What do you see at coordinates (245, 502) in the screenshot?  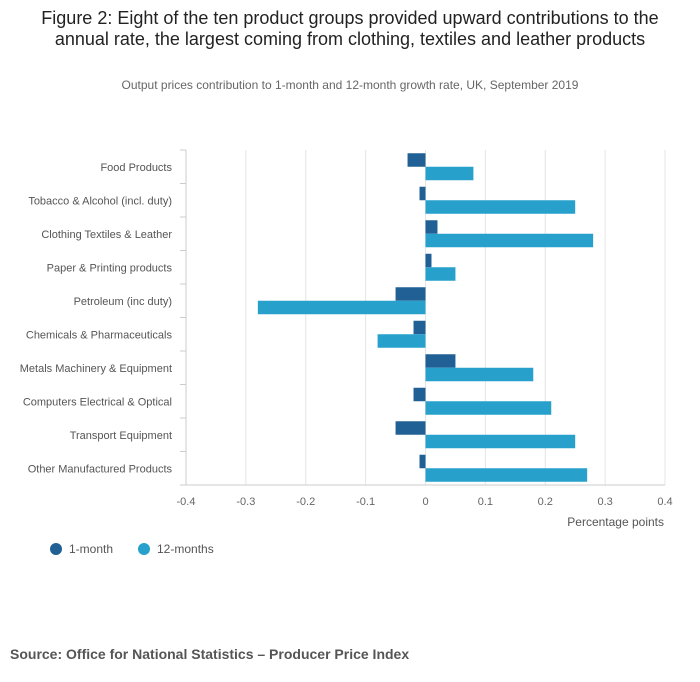 I see `x-tick-label: -0.3` at bounding box center [245, 502].